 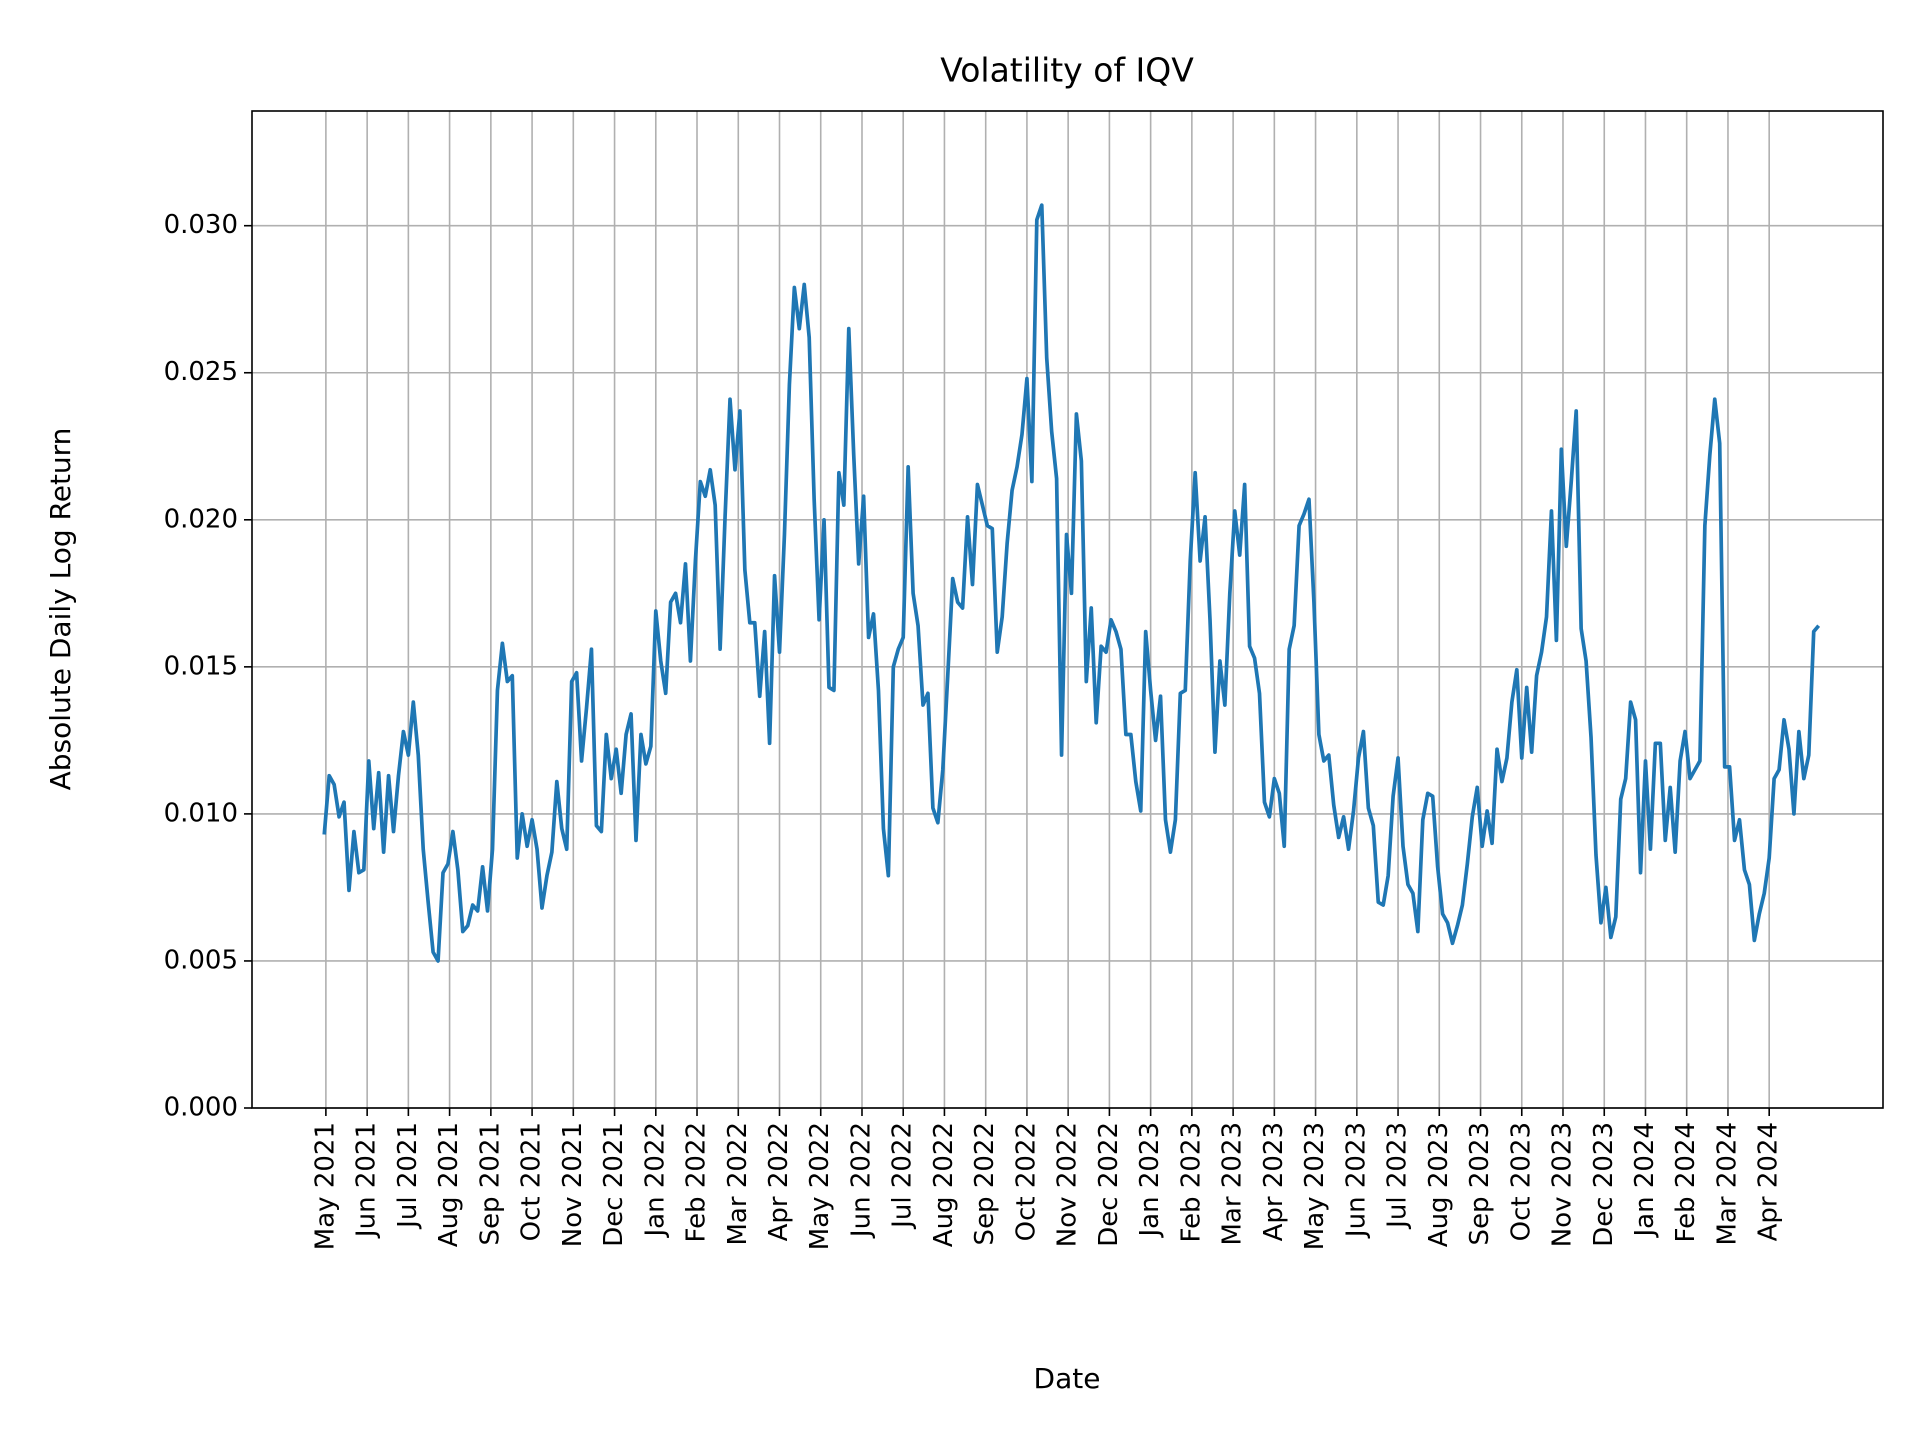 I want to click on x-tick-label: Sep 2021, so click(x=490, y=1183).